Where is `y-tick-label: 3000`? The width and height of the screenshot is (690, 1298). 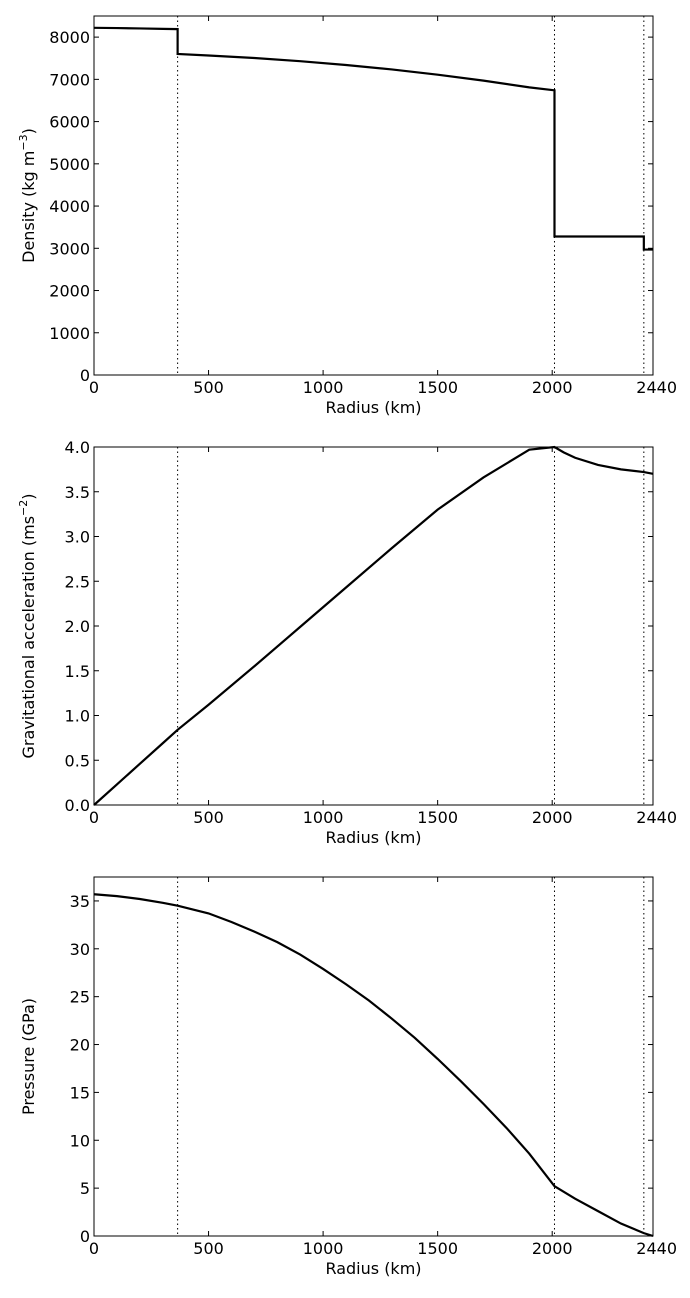 y-tick-label: 3000 is located at coordinates (69, 248).